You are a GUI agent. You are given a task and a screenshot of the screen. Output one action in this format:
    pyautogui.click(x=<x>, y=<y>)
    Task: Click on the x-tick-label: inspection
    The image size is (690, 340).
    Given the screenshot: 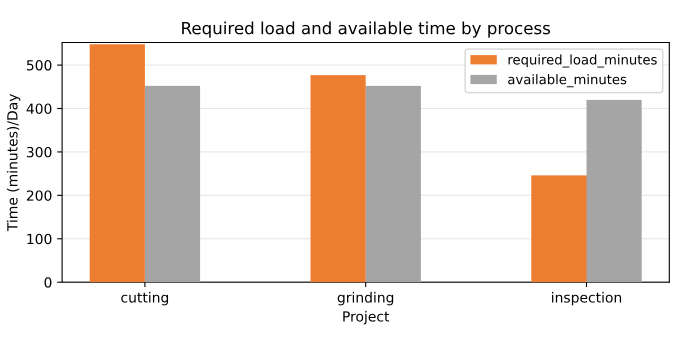 What is the action you would take?
    pyautogui.click(x=587, y=299)
    